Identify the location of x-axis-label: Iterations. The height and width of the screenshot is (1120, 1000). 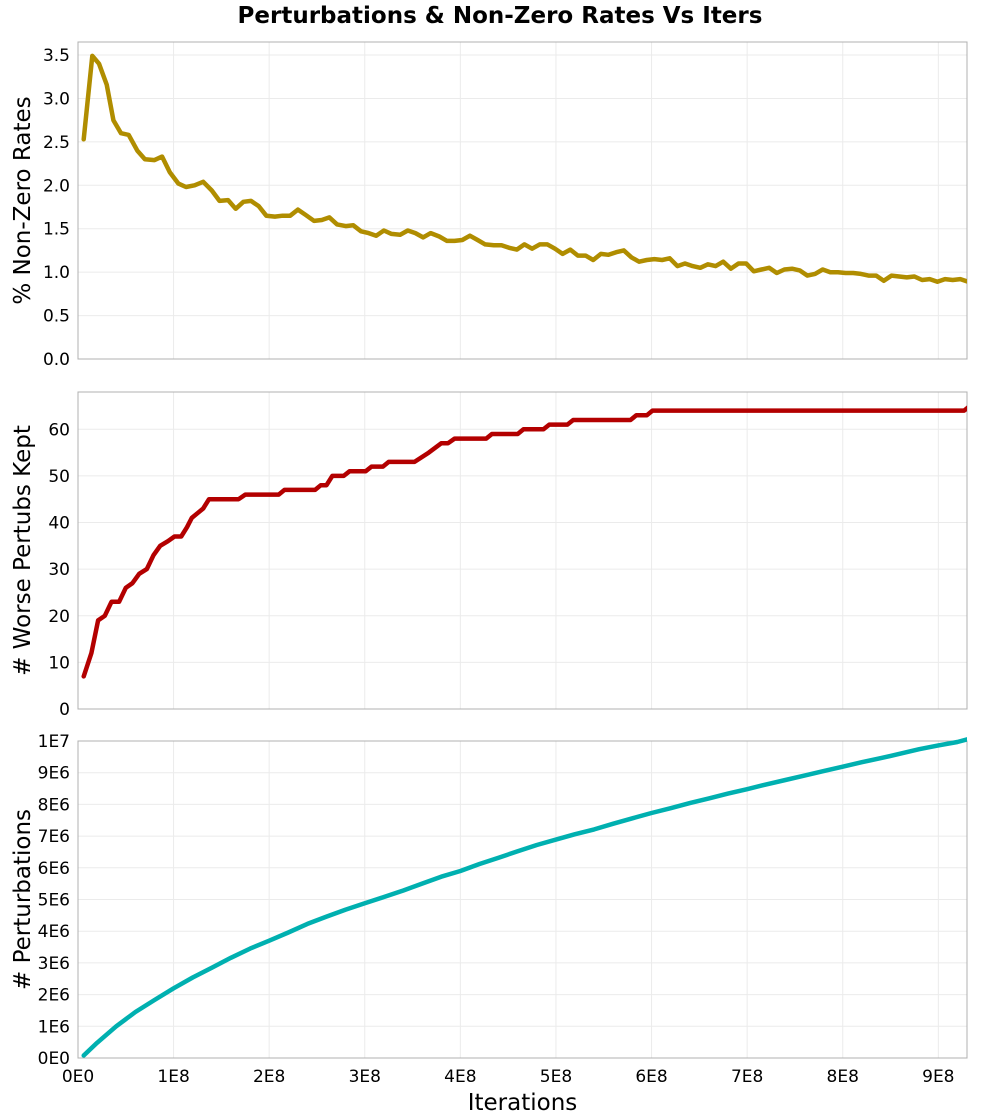
(523, 1103).